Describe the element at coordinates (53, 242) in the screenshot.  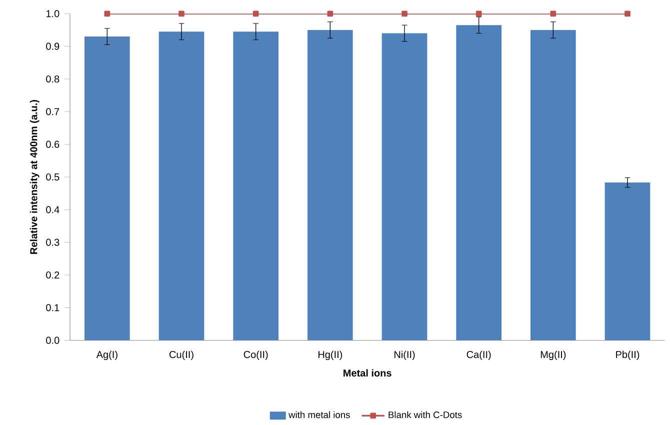
I see `y-tick-label: 0.3` at that location.